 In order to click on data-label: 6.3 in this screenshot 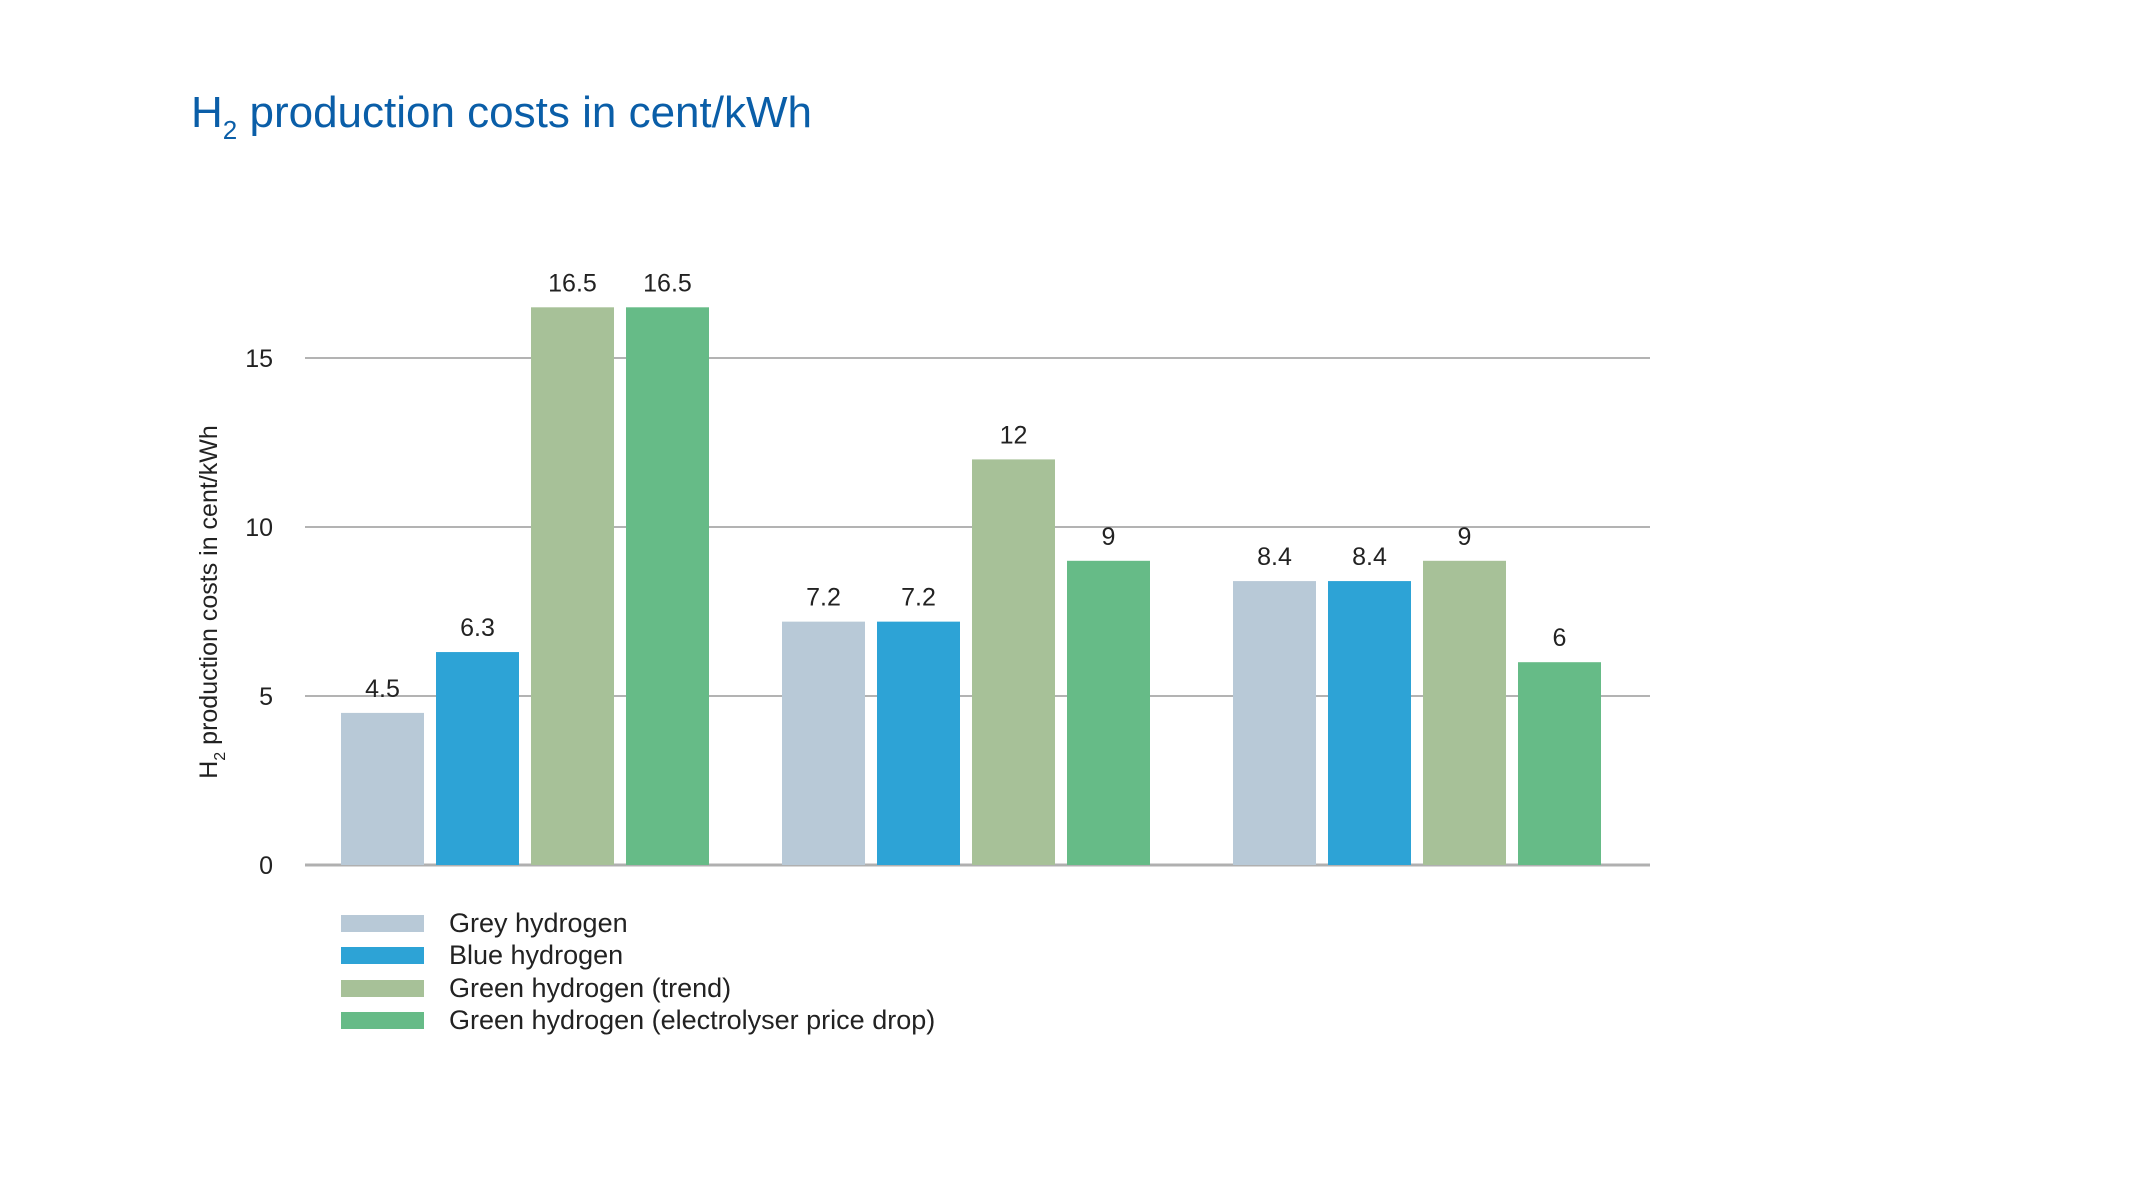, I will do `click(477, 628)`.